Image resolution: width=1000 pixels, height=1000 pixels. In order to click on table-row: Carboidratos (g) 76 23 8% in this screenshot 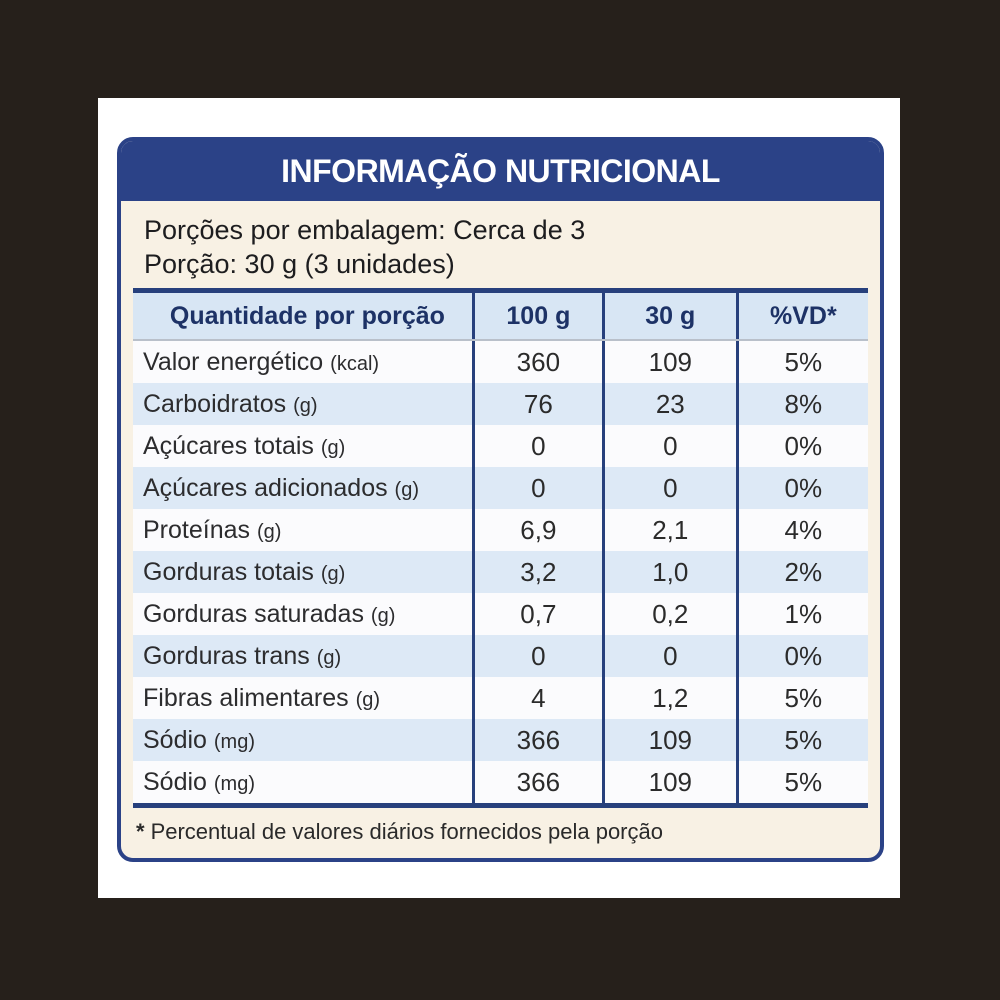, I will do `click(500, 404)`.